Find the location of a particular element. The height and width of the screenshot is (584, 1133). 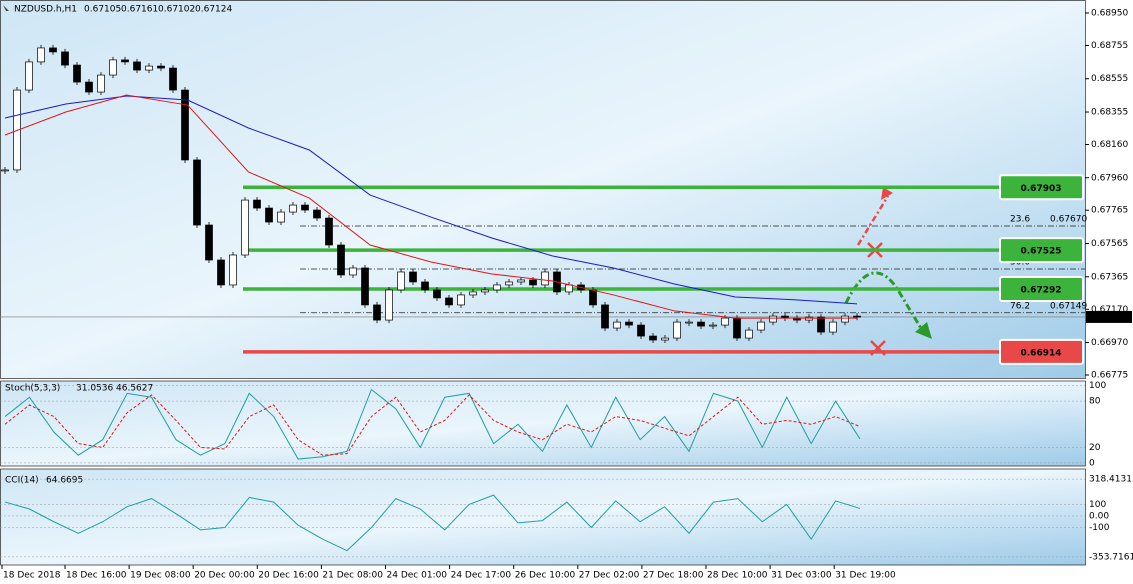

stoch-panel is located at coordinates (542, 423).